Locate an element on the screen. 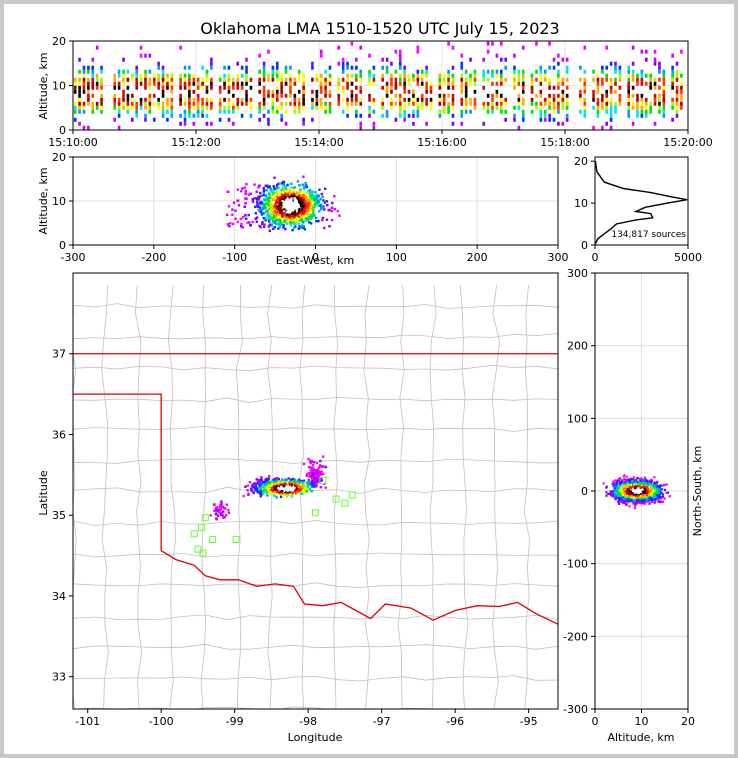 This screenshot has width=738, height=758. count-axis-tick-label: 5000 is located at coordinates (688, 257).